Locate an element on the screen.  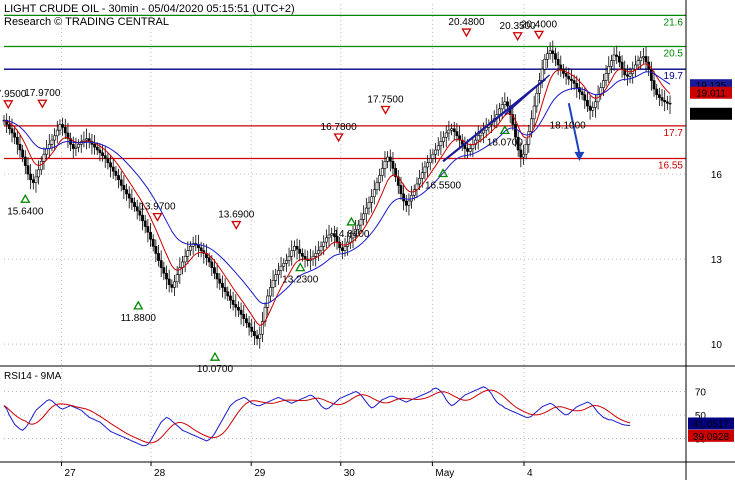
price-tag-label-last: 18.48 is located at coordinates (710, 115).